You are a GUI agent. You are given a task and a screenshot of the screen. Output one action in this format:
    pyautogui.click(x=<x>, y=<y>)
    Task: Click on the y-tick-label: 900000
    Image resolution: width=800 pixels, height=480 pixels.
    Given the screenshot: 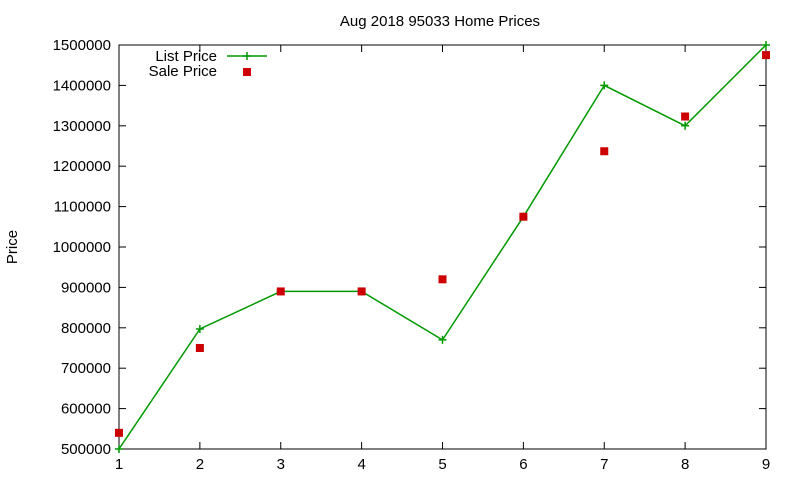 What is the action you would take?
    pyautogui.click(x=86, y=287)
    